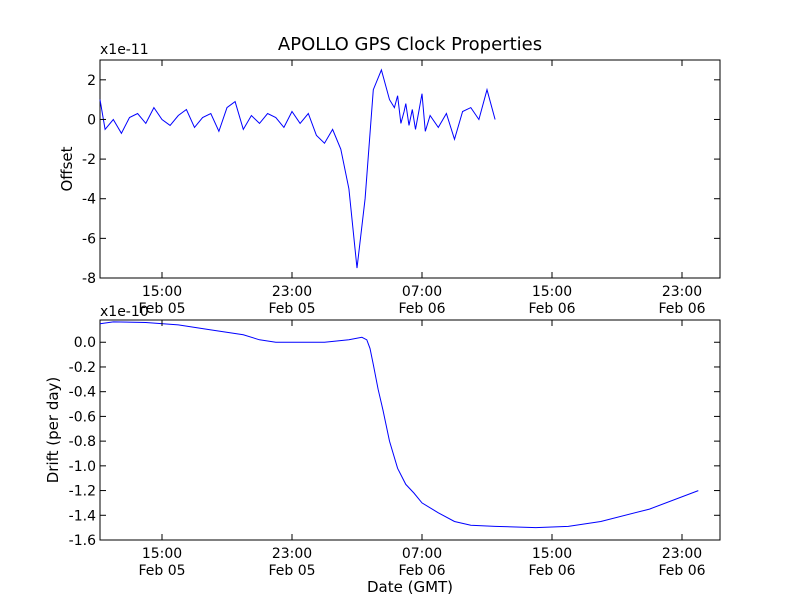 The width and height of the screenshot is (800, 600). What do you see at coordinates (82, 368) in the screenshot?
I see `y-tick-label: -0.2` at bounding box center [82, 368].